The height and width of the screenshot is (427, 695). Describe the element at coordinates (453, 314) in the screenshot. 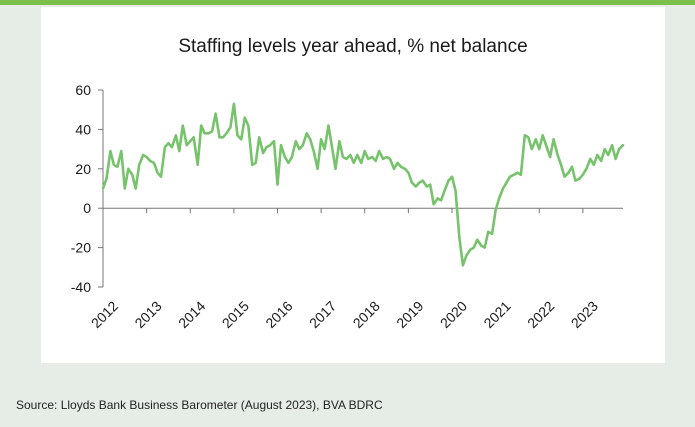

I see `x-tick-label: 2020` at that location.